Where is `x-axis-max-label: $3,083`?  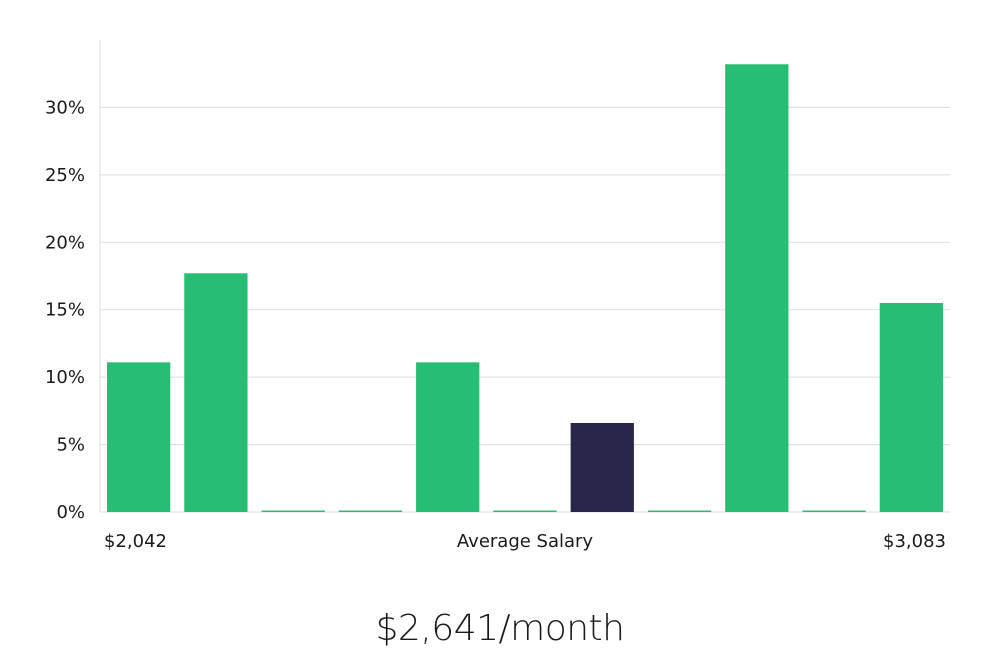 x-axis-max-label: $3,083 is located at coordinates (914, 541).